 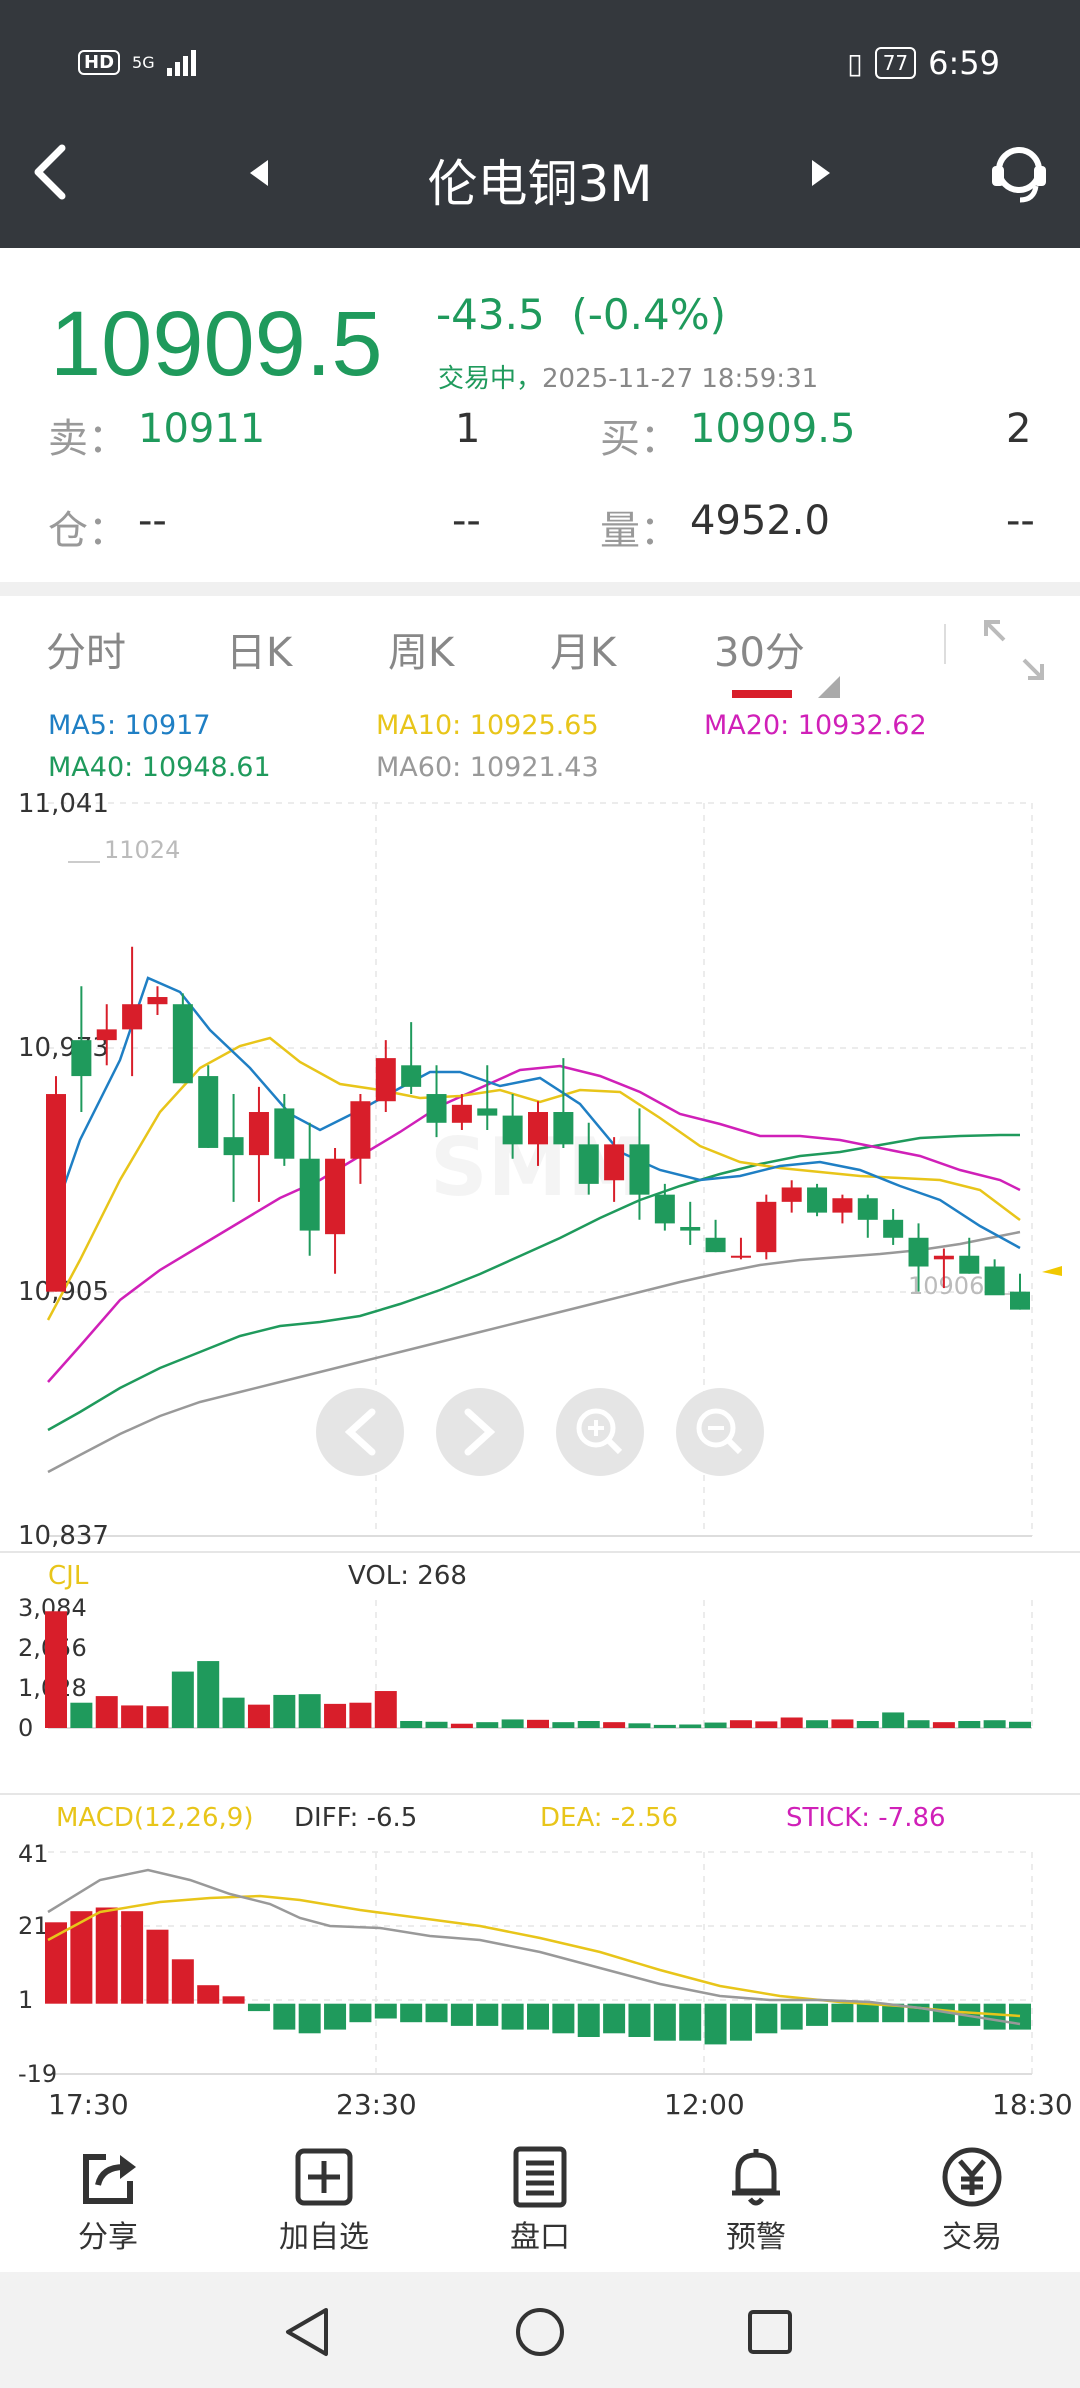 I want to click on status-right: ▯ 77 6:59, so click(x=923, y=63).